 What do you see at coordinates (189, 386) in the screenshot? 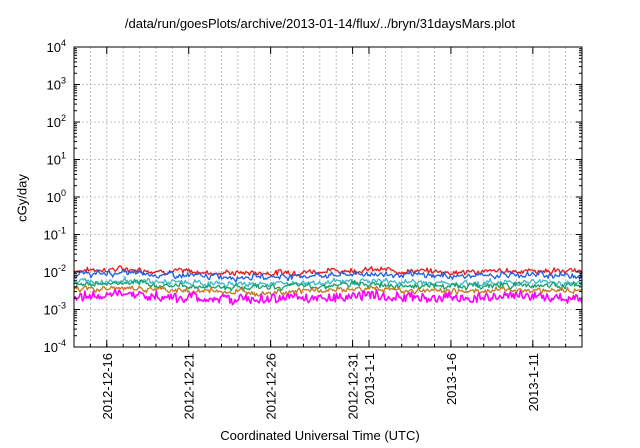
I see `x-tick-label: 2012-12-21` at bounding box center [189, 386].